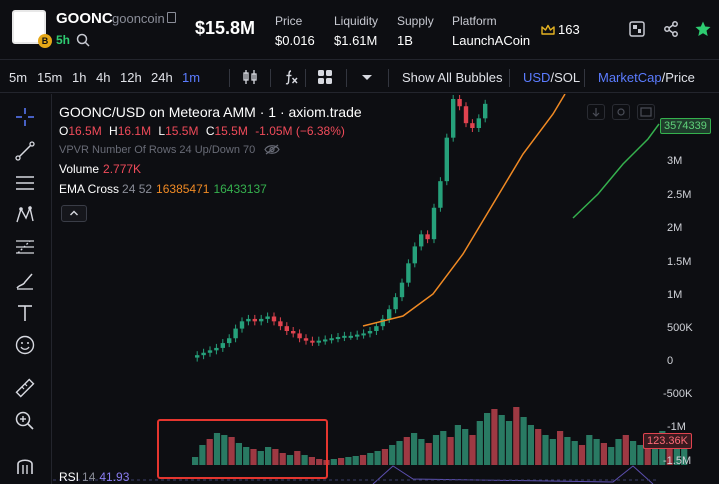  Describe the element at coordinates (291, 77) in the screenshot. I see `indicators-fx-icon` at that location.